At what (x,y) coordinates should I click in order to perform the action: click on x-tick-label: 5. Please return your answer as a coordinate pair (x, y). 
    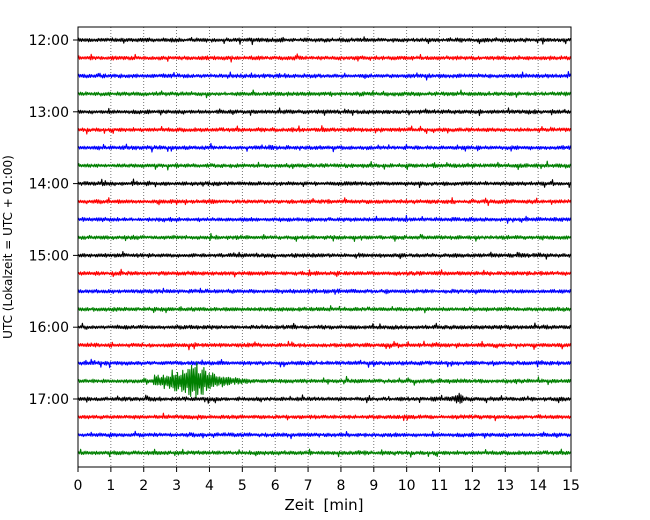
    Looking at the image, I should click on (242, 486).